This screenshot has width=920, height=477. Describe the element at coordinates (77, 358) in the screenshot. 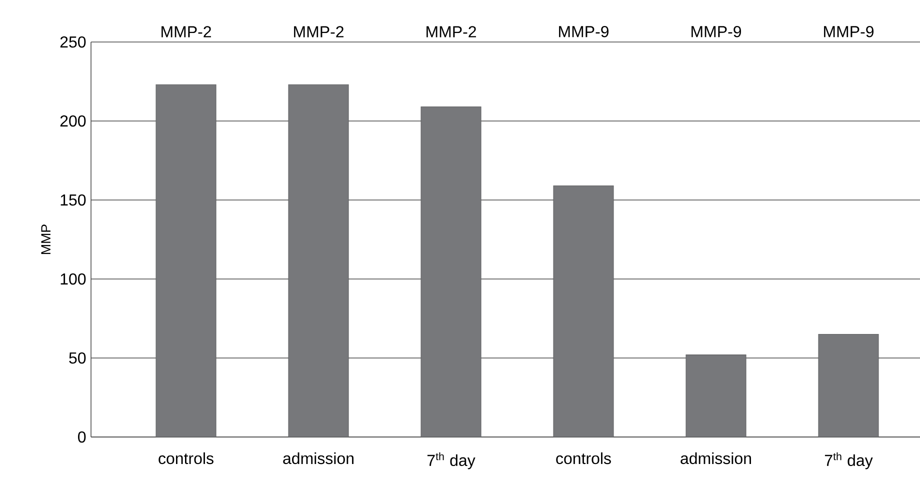

I see `y-tick-label: 50` at that location.